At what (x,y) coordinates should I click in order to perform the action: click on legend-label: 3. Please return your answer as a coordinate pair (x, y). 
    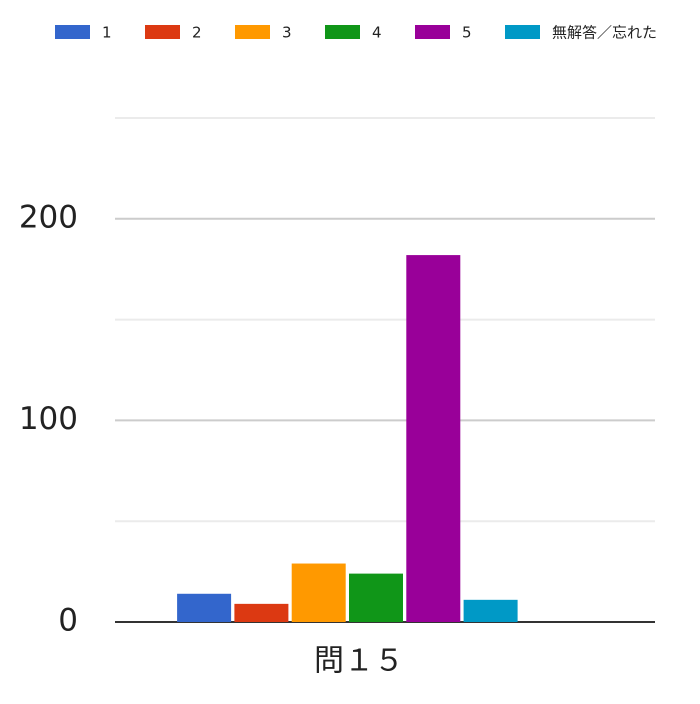
    Looking at the image, I should click on (287, 33).